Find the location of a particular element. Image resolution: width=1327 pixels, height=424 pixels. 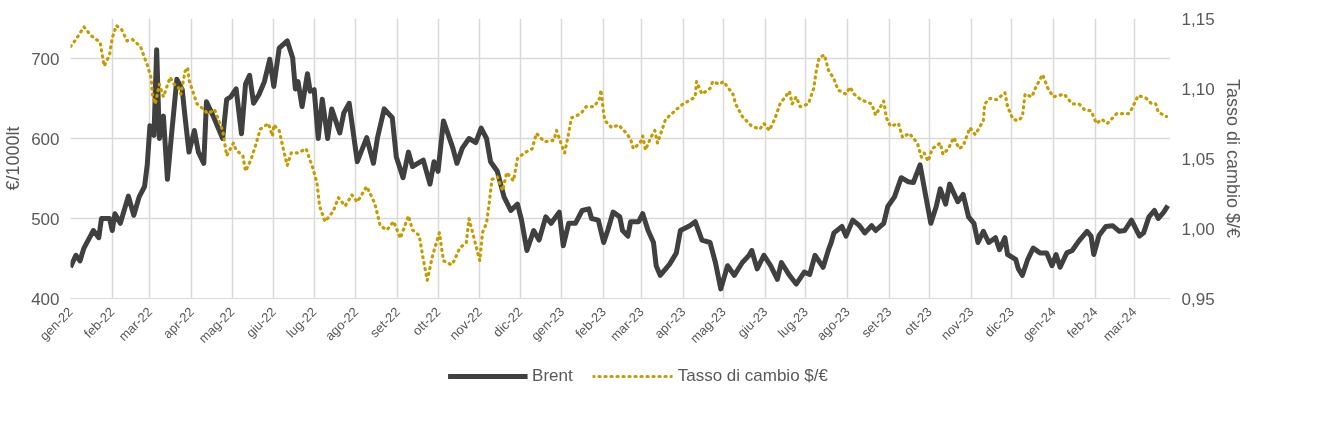

legend-label: Brent is located at coordinates (552, 376).